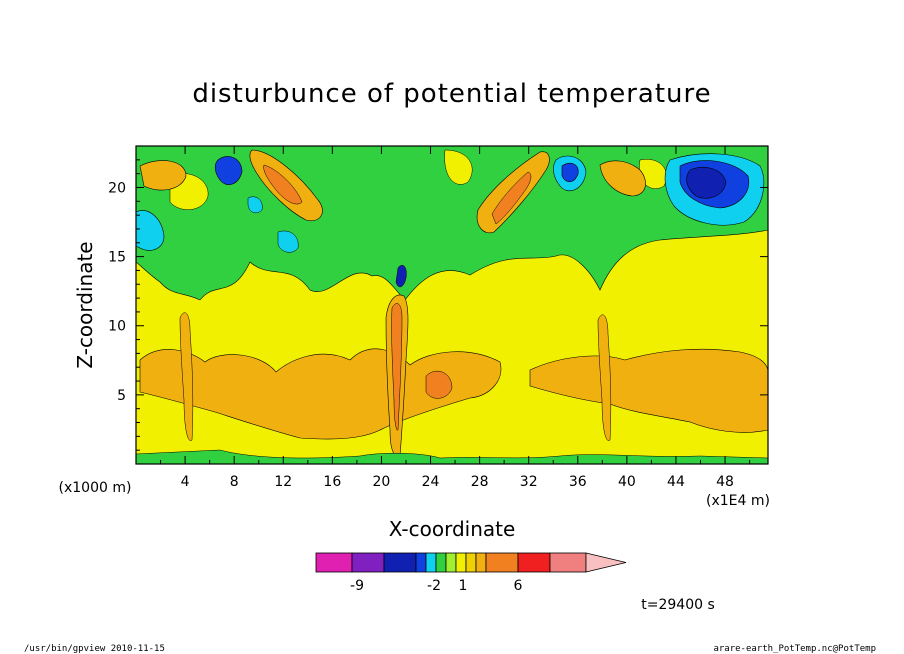 The image size is (904, 654). What do you see at coordinates (94, 649) in the screenshot?
I see `footer-left: /usr/bin/gpview 2010-11-15` at bounding box center [94, 649].